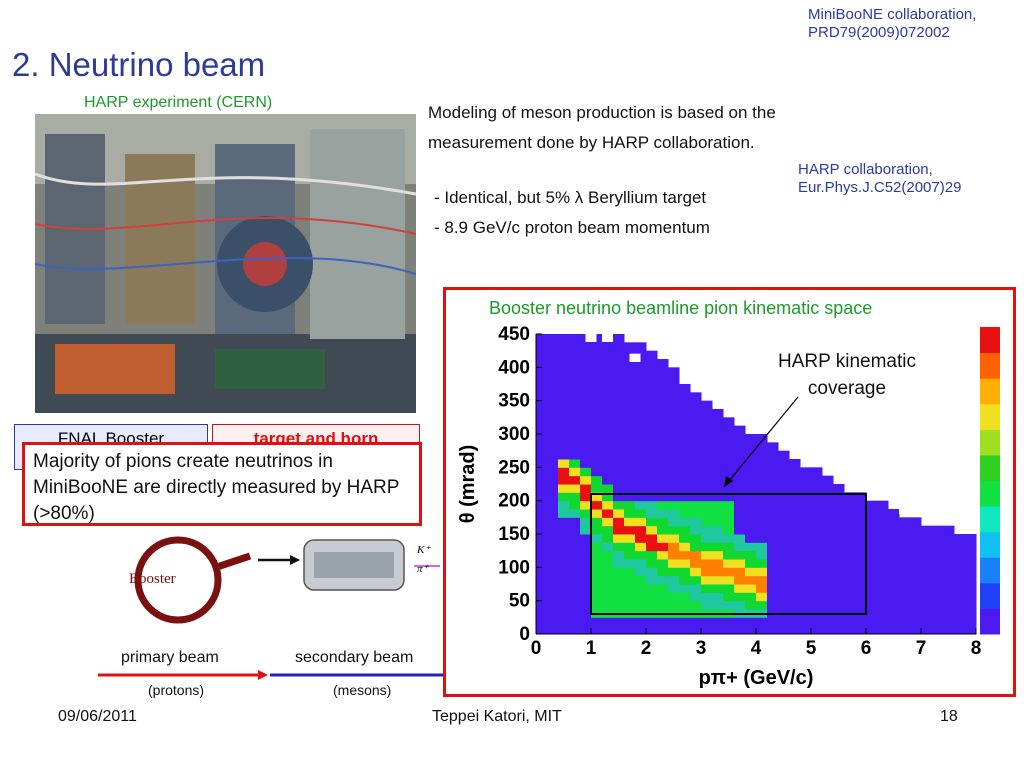 This screenshot has height=768, width=1024. What do you see at coordinates (497, 716) in the screenshot?
I see `footer-author: Teppei Katori, MIT` at bounding box center [497, 716].